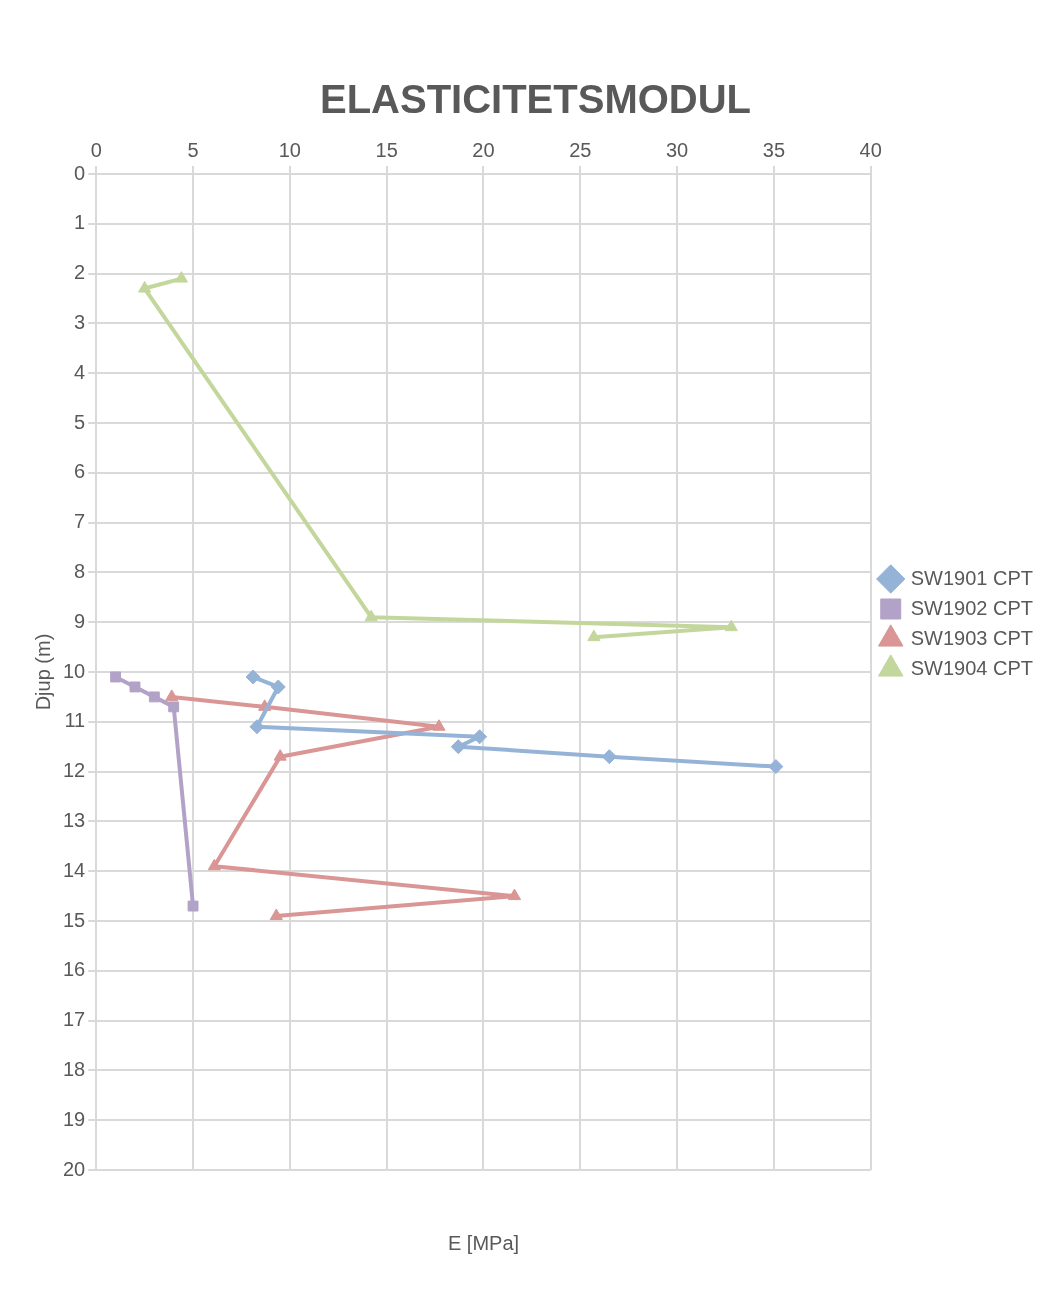 This screenshot has width=1061, height=1298. What do you see at coordinates (74, 670) in the screenshot?
I see `y-tick-label: 10` at bounding box center [74, 670].